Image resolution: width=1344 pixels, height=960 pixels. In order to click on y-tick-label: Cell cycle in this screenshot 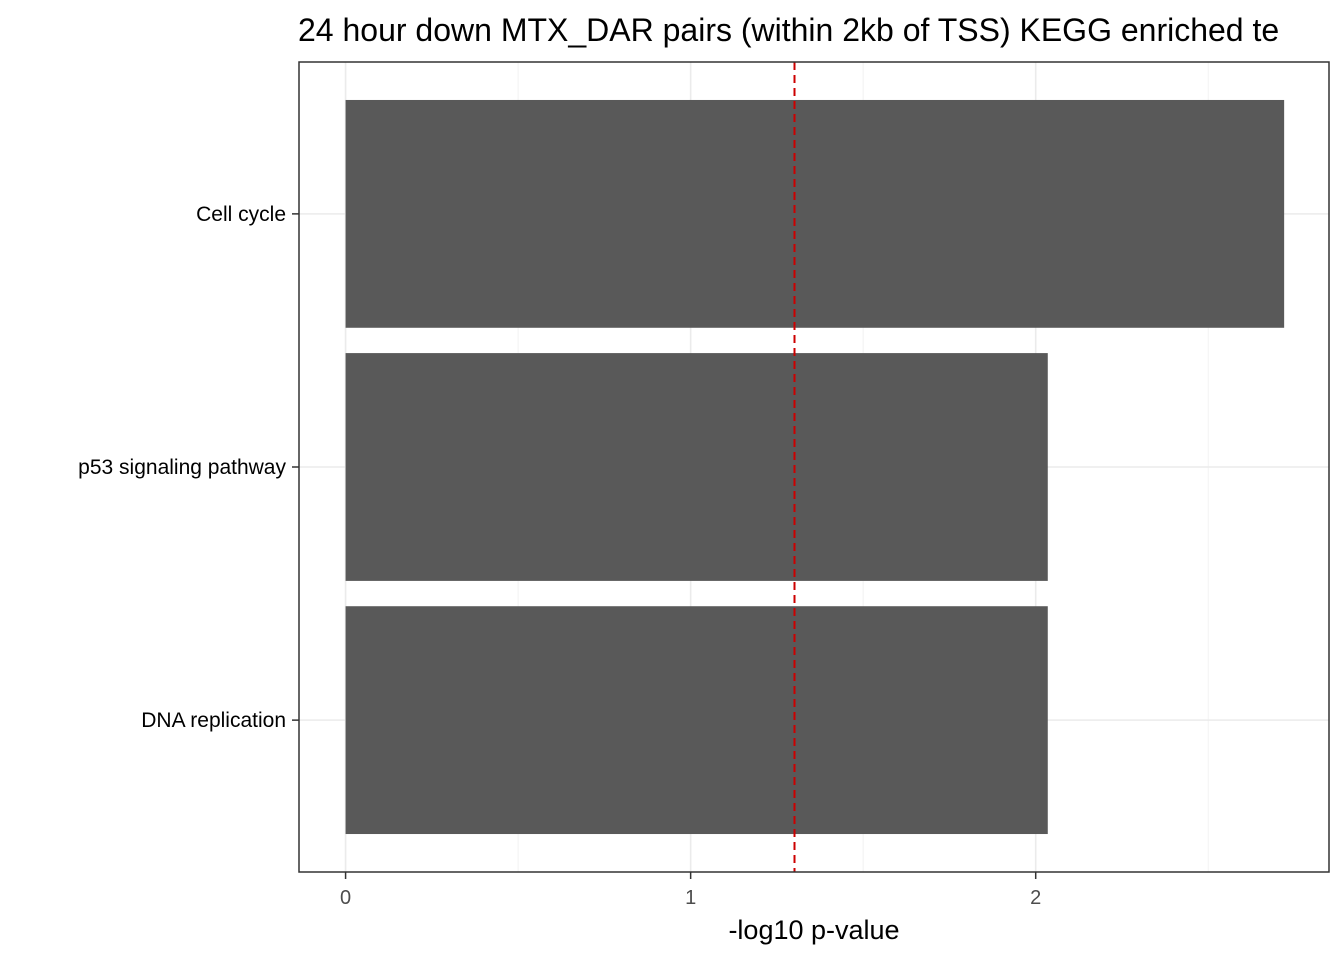, I will do `click(241, 214)`.